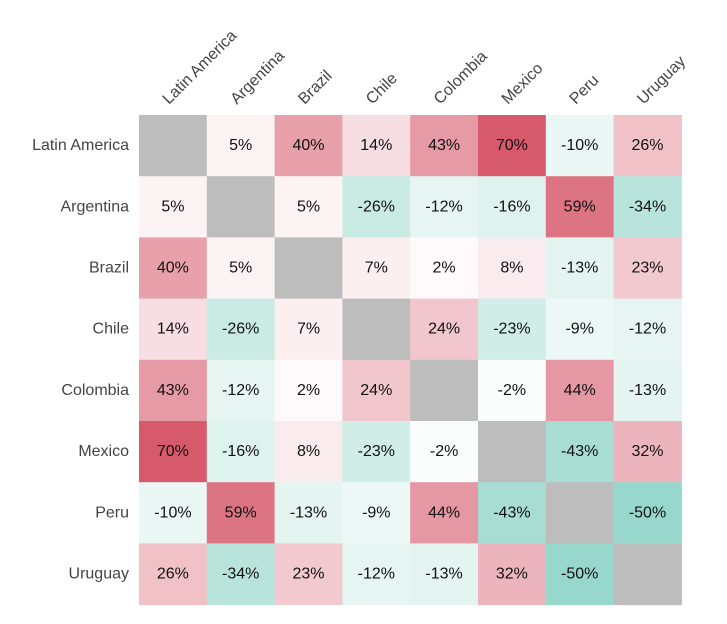  What do you see at coordinates (647, 329) in the screenshot?
I see `heatmap-cell-chile-uruguay` at bounding box center [647, 329].